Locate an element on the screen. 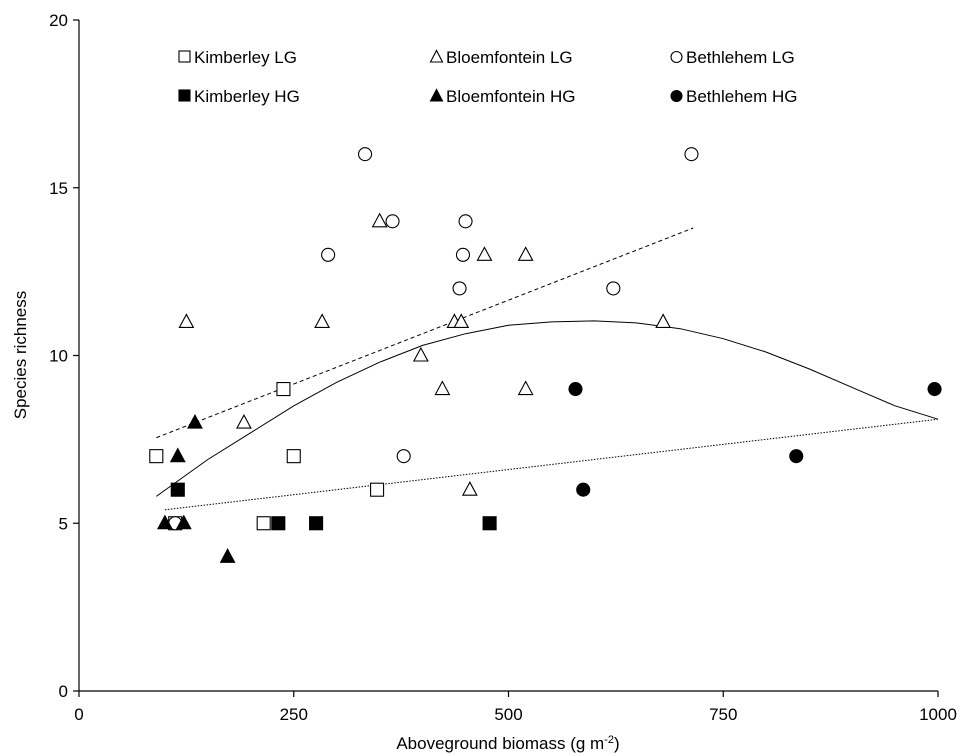  x-tick-label: 1000 is located at coordinates (938, 714).